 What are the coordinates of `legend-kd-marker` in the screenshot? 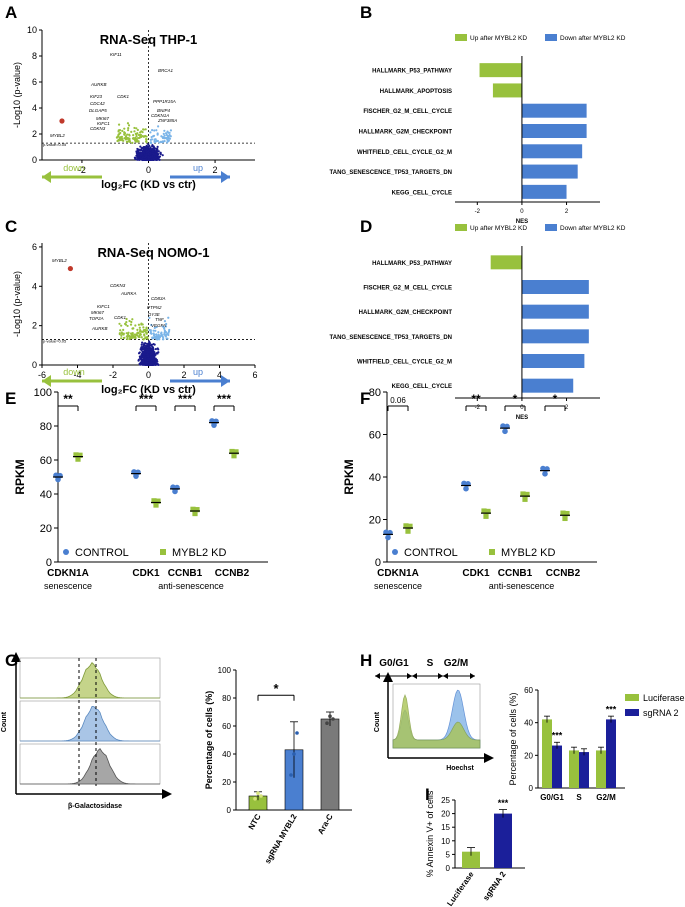 It's located at (163, 552).